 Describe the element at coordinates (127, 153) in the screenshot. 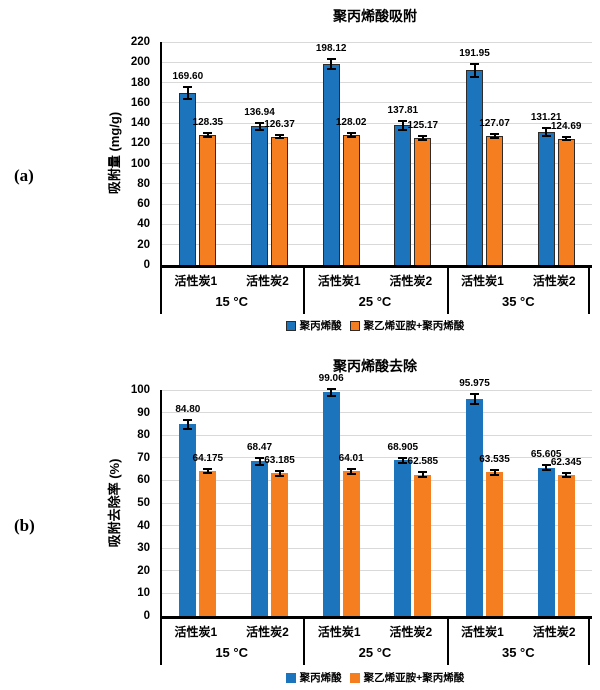

I see `y-axis-ticks: 0 20 40 60 80 100 120 140 160 180 200 220` at that location.